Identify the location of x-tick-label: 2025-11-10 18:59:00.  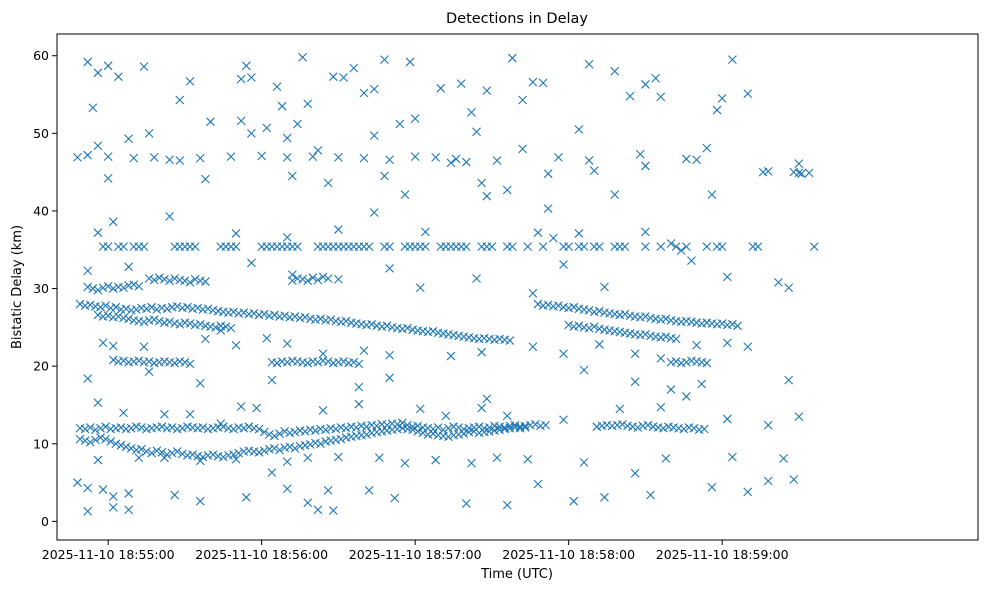
(722, 554).